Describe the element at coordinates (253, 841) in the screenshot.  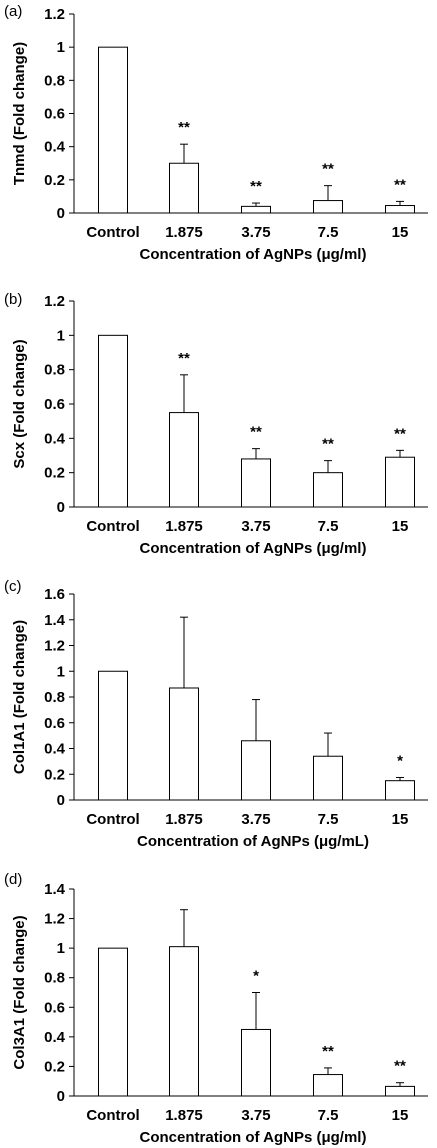
I see `x-axis-label: Concentration of AgNPs (μg/mL)` at that location.